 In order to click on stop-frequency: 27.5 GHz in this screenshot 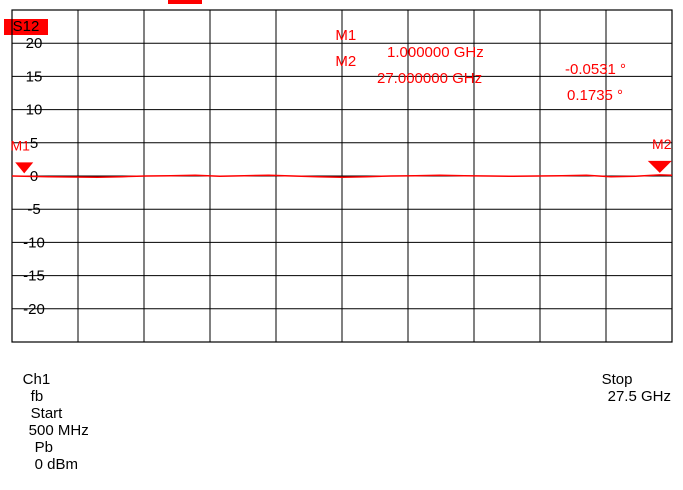, I will do `click(639, 396)`.